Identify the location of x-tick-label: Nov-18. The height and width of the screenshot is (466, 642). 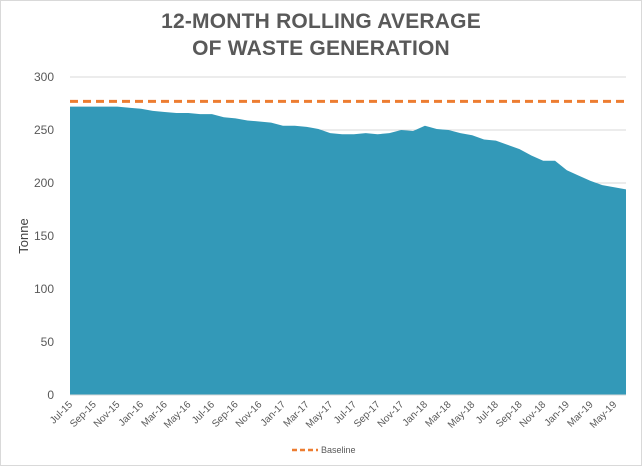
(533, 414).